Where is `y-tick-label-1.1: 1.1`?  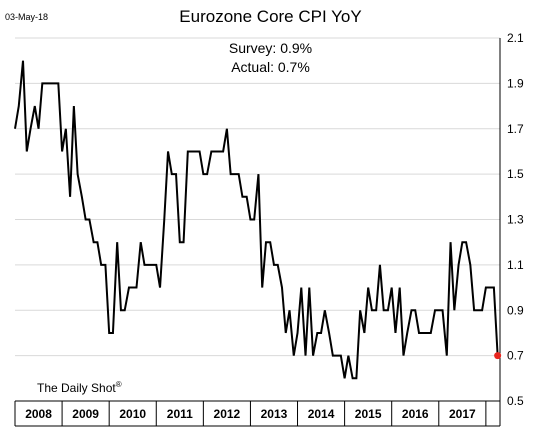
y-tick-label-1.1: 1.1 is located at coordinates (515, 265).